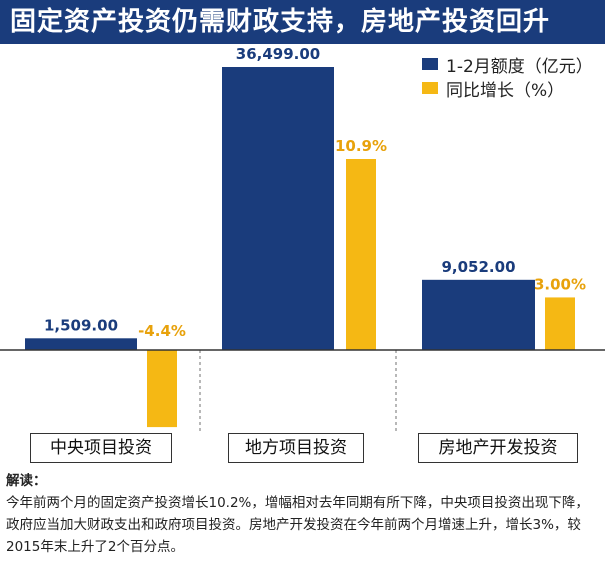 This screenshot has width=605, height=576. Describe the element at coordinates (519, 66) in the screenshot. I see `legend-label-amount: 1-2月额度（亿元）` at that location.